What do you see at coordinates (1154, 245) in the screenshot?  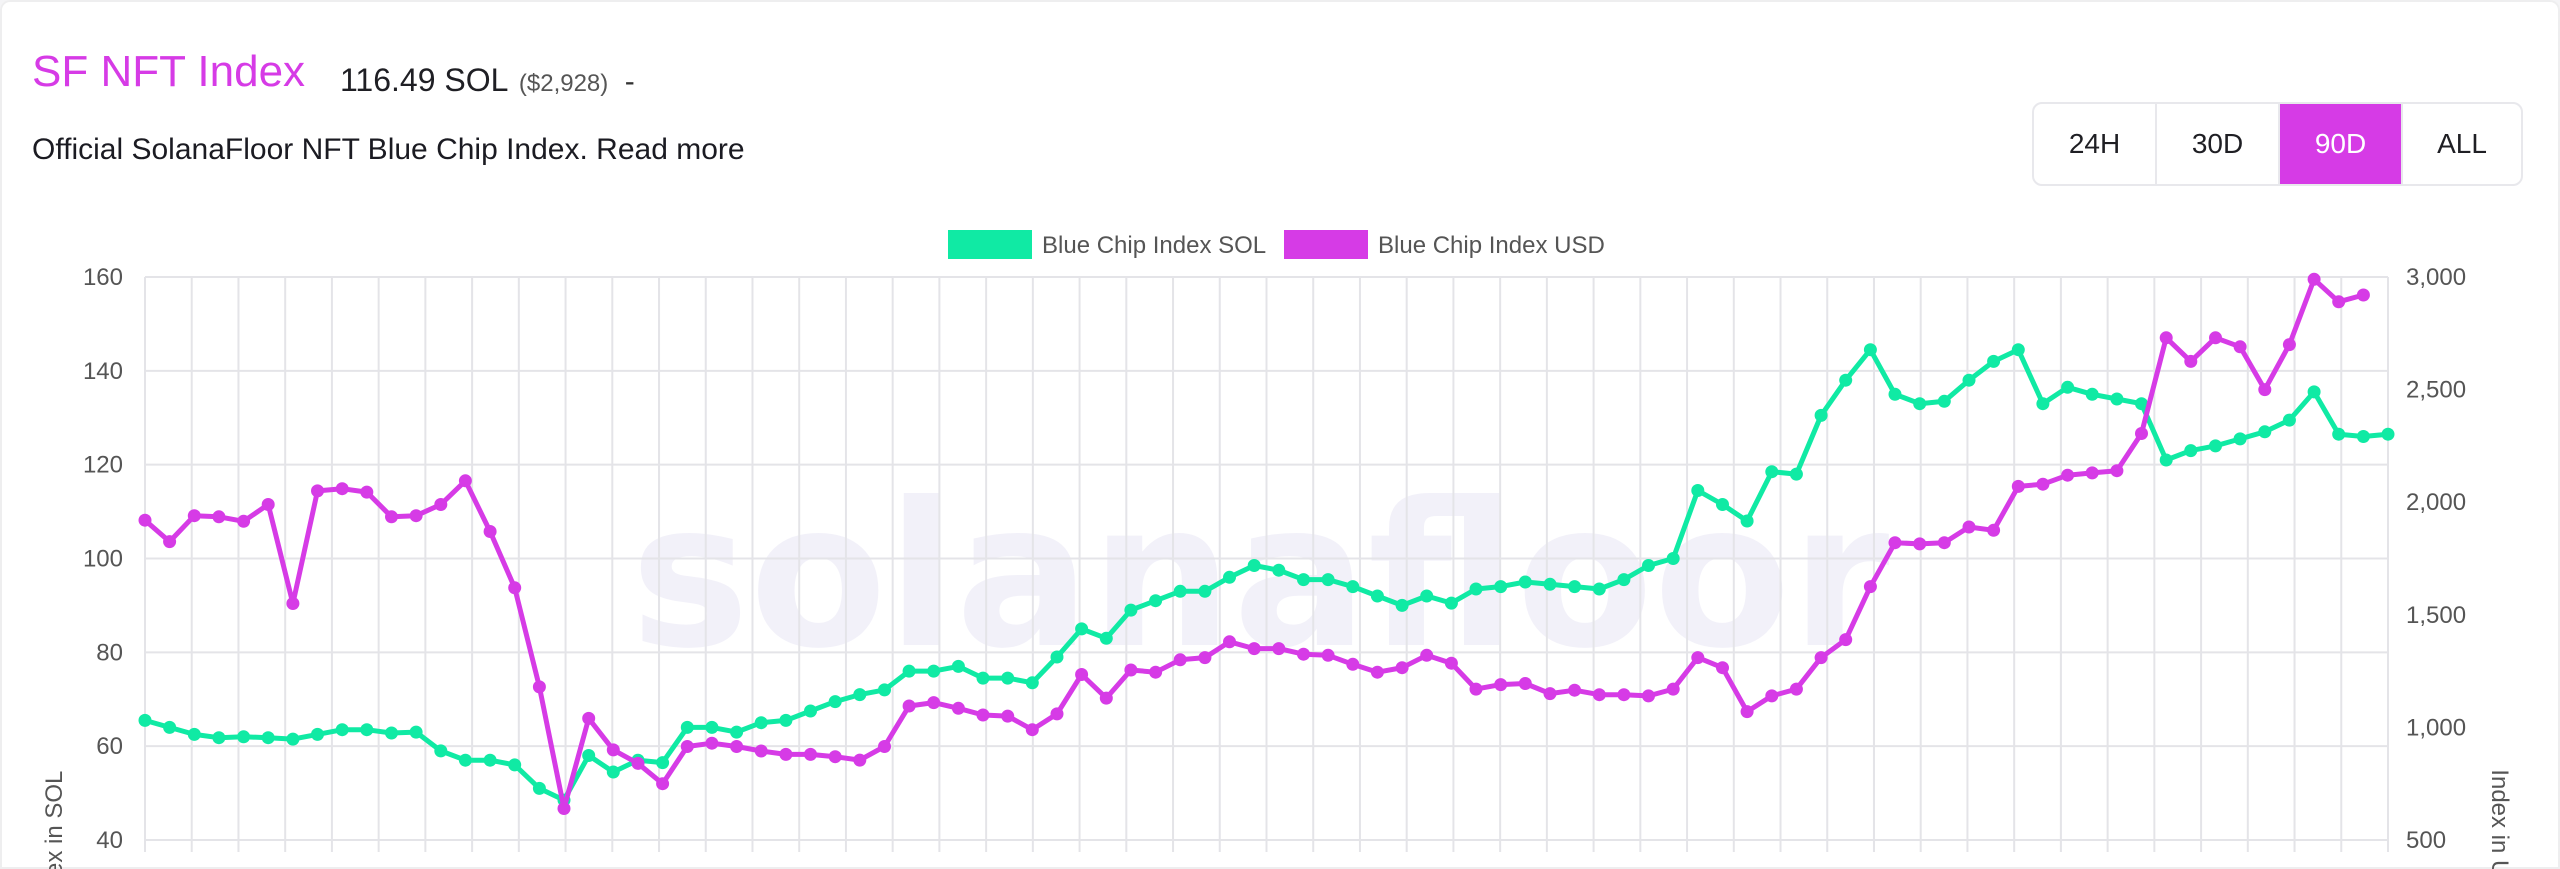 I see `legend-label-sol: Blue Chip Index SOL` at bounding box center [1154, 245].